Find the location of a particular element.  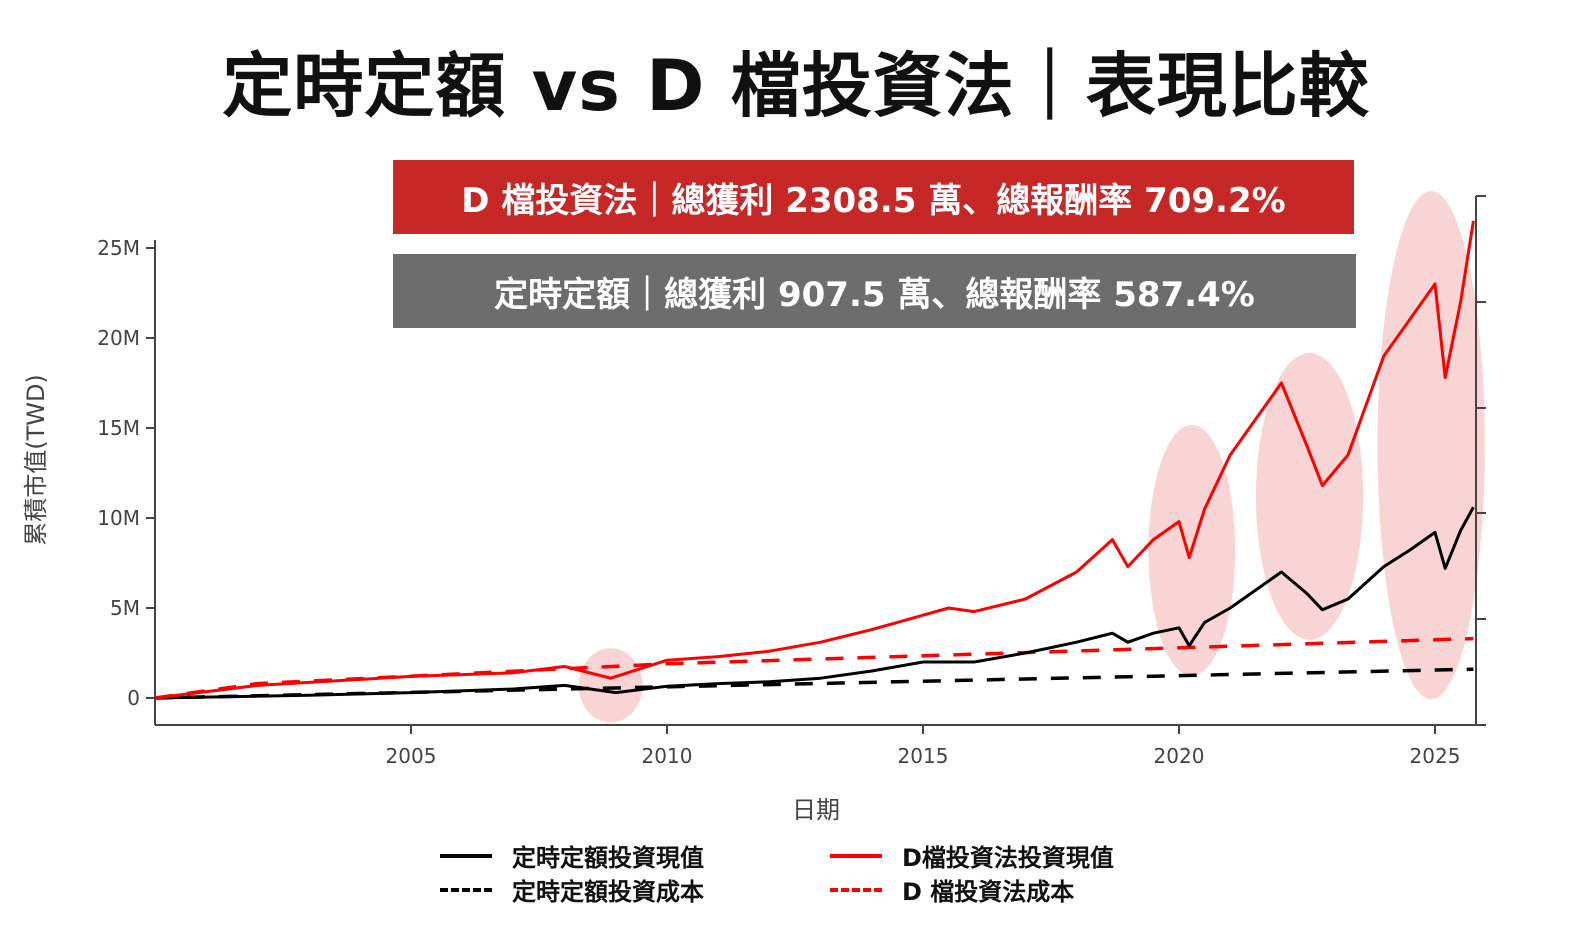

y-tick-label: 10M is located at coordinates (118, 518).